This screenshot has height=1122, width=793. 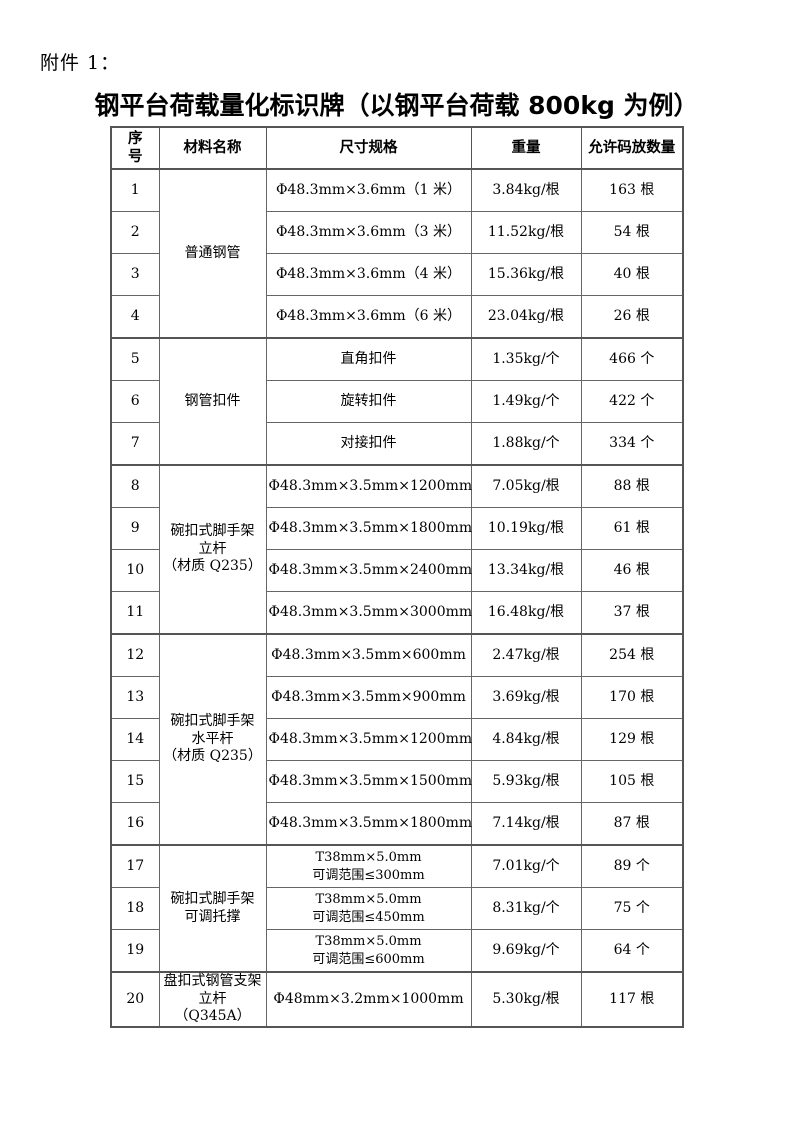 I want to click on column-header-spec: 尺寸规格, so click(x=368, y=148).